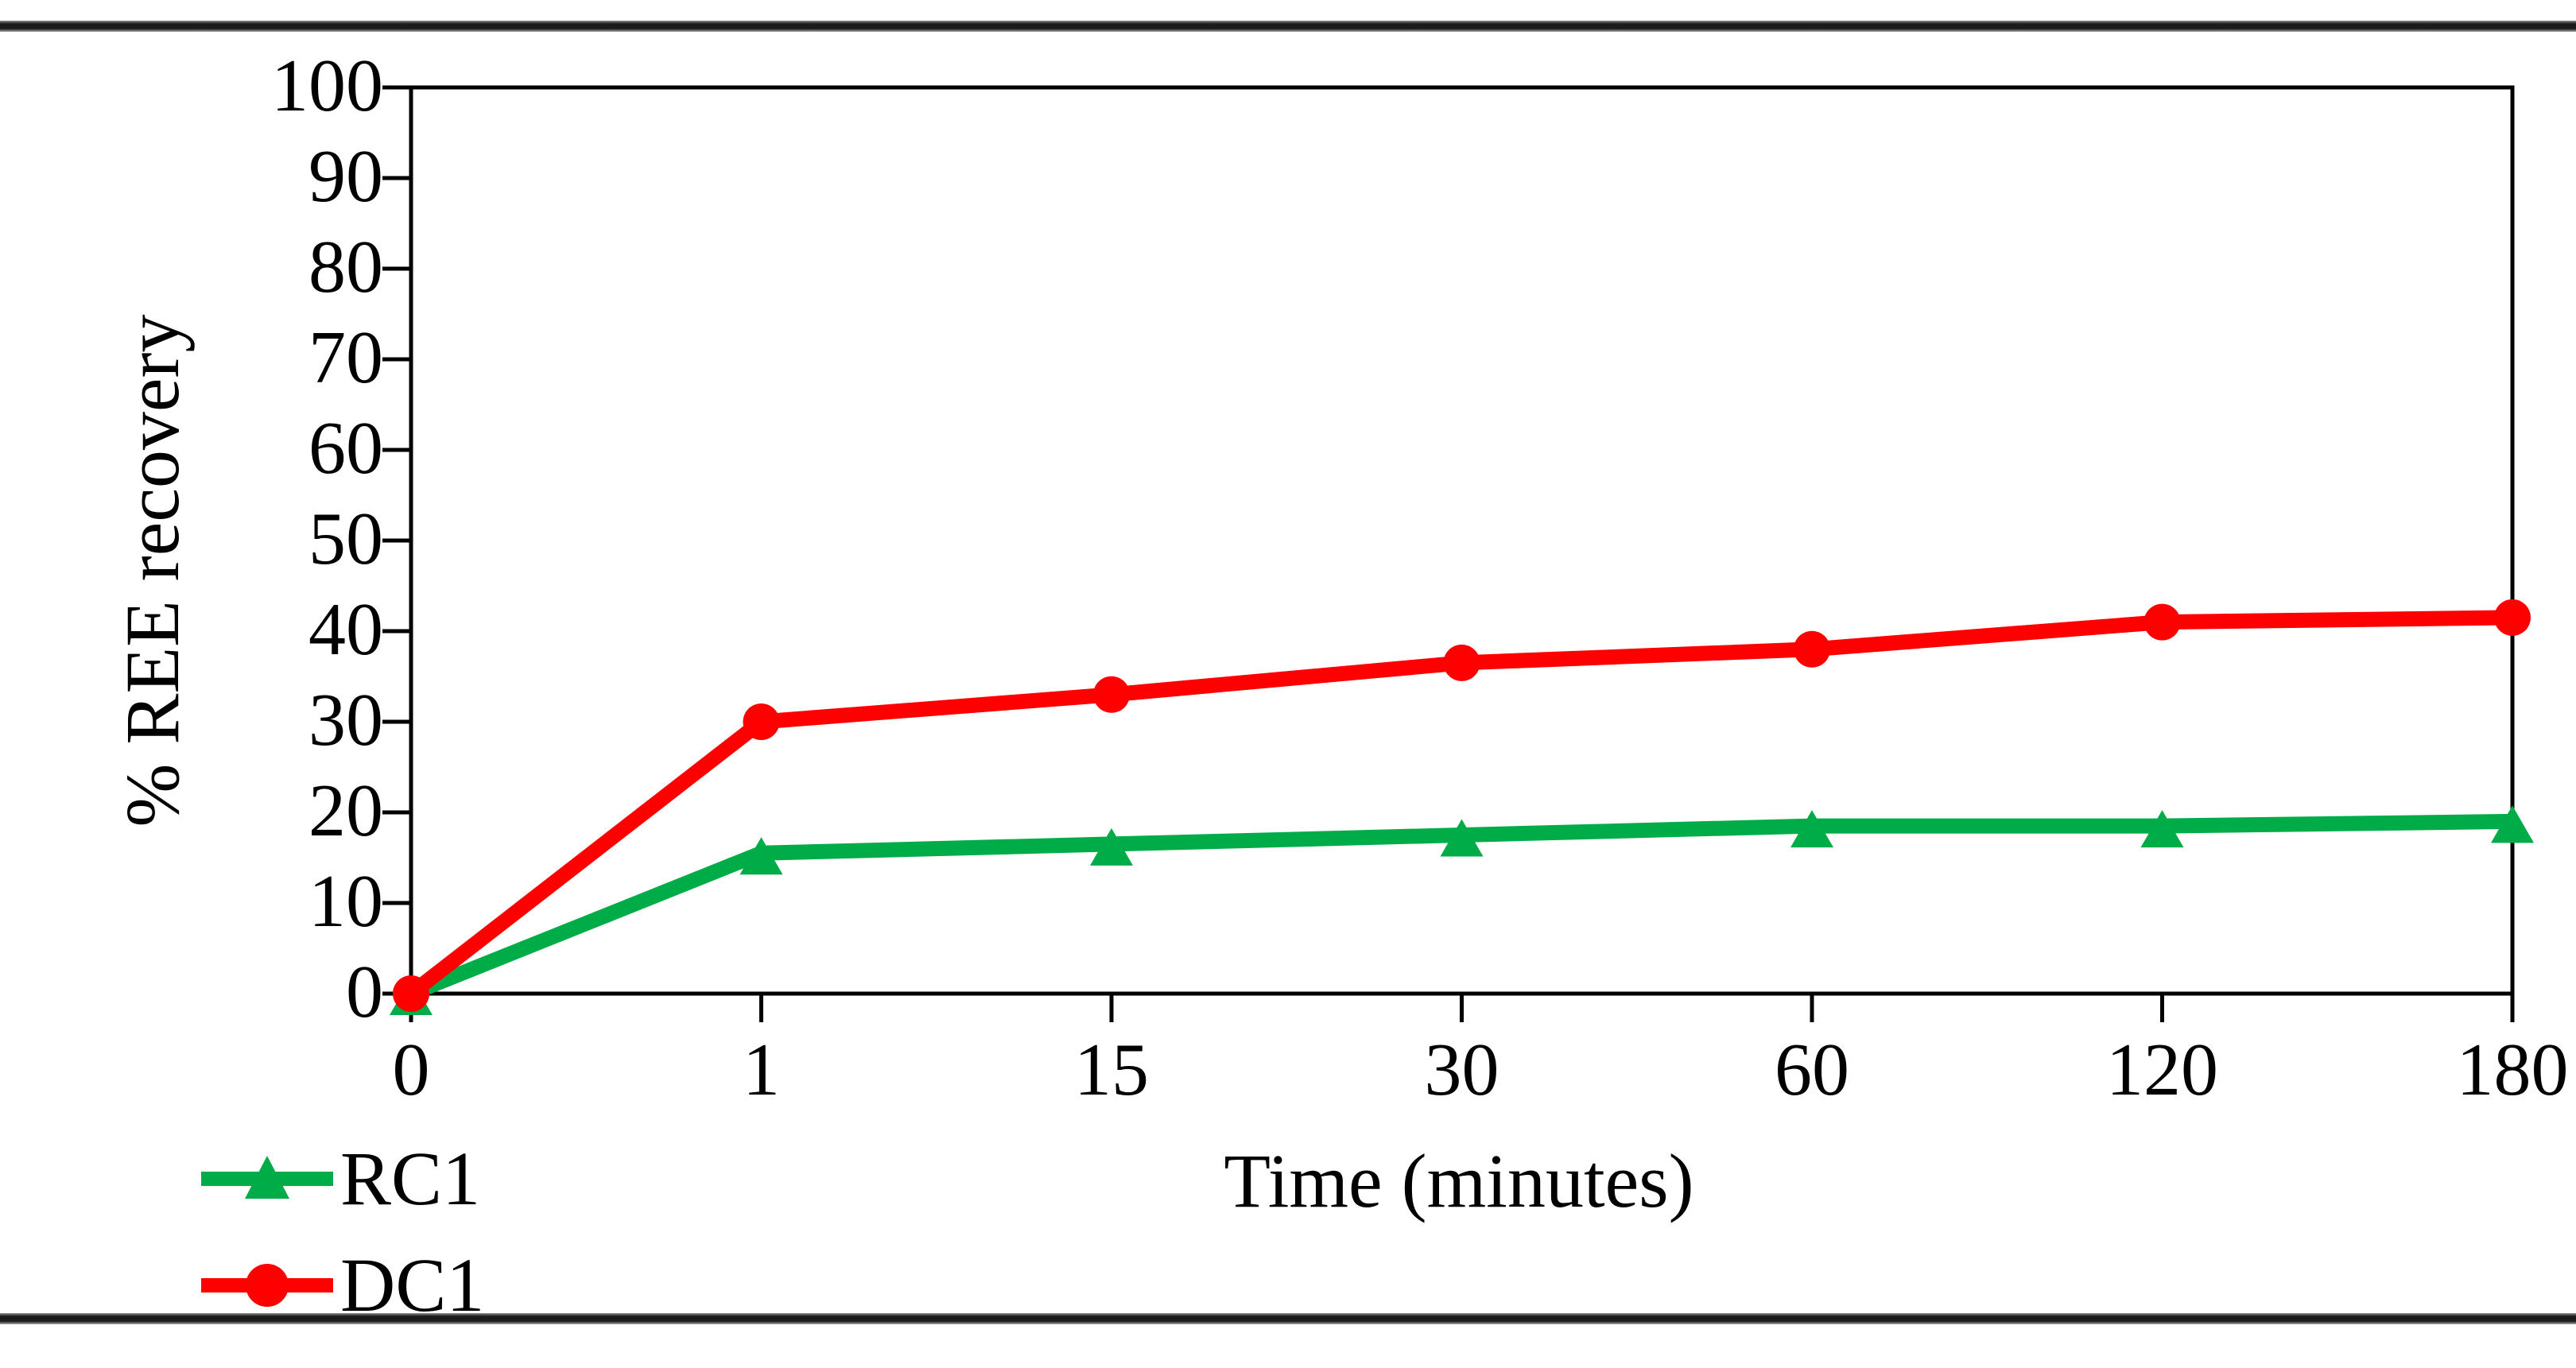 The image size is (2576, 1368). What do you see at coordinates (152, 570) in the screenshot?
I see `y-axis-title: % REE recovery` at bounding box center [152, 570].